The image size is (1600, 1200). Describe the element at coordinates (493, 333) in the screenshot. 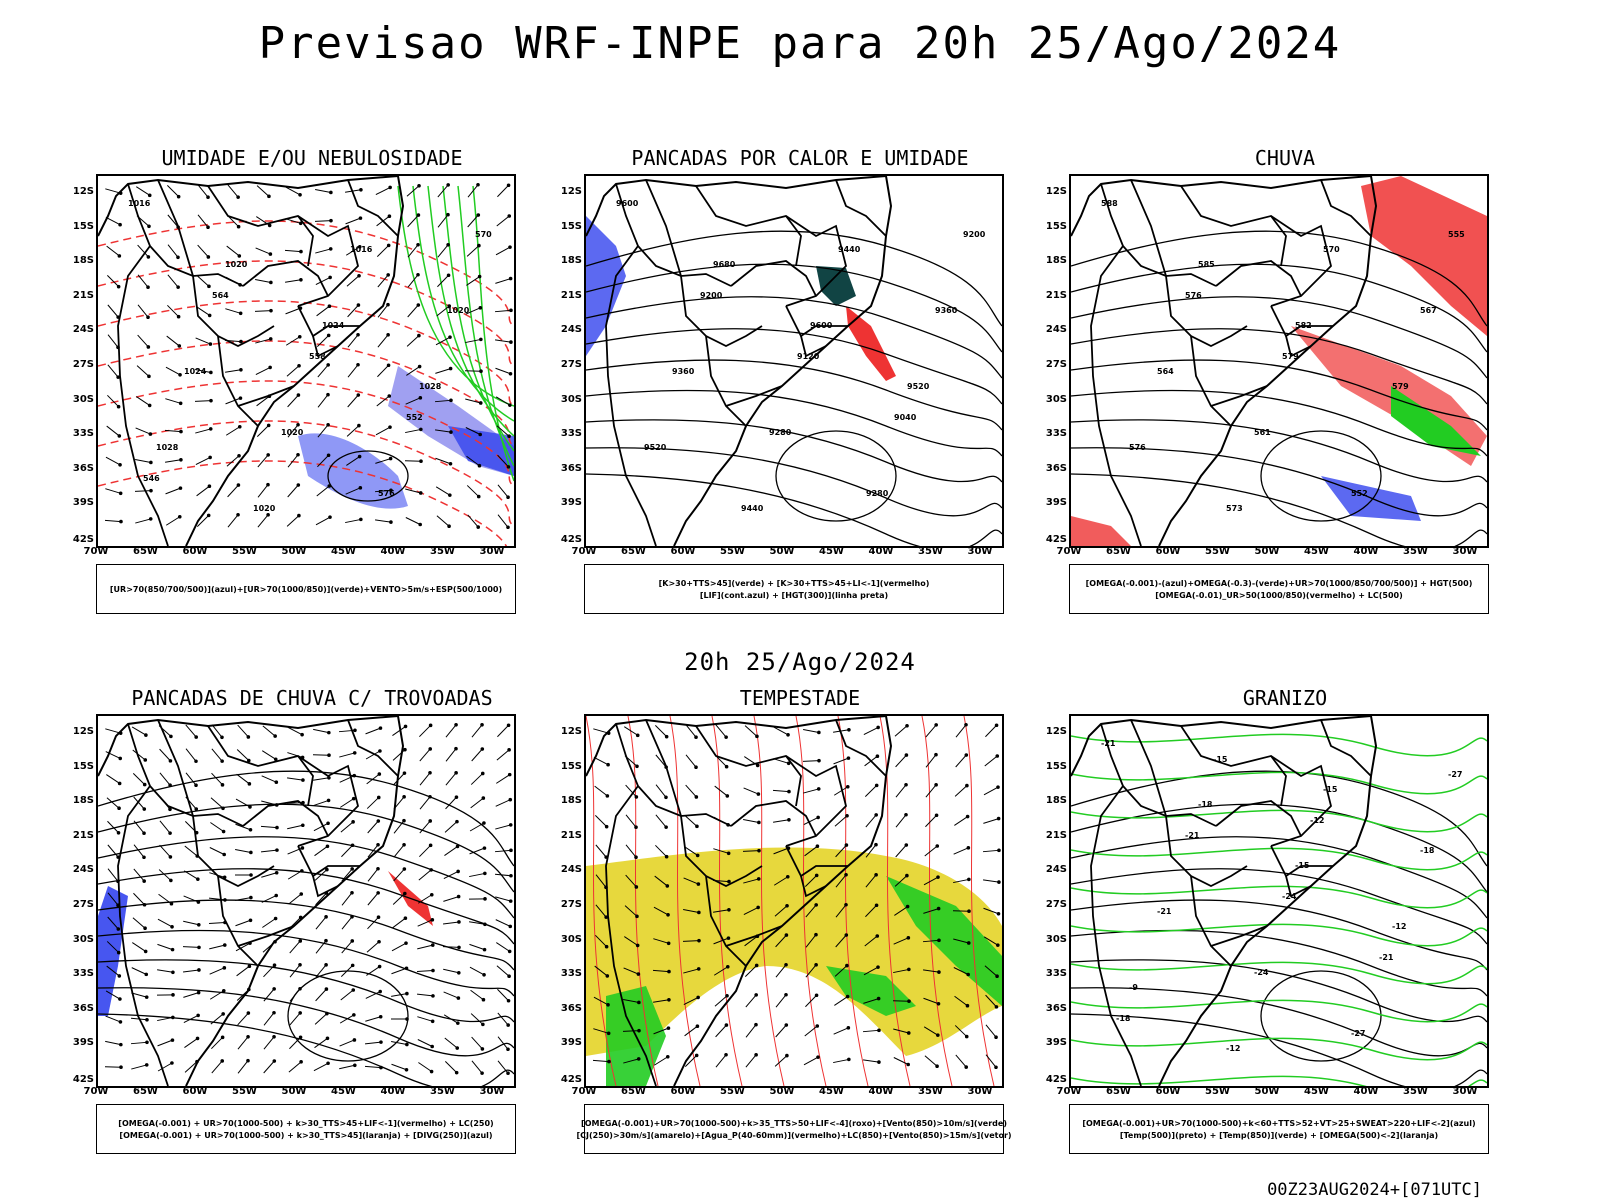

I see `humidity-low-contour` at that location.